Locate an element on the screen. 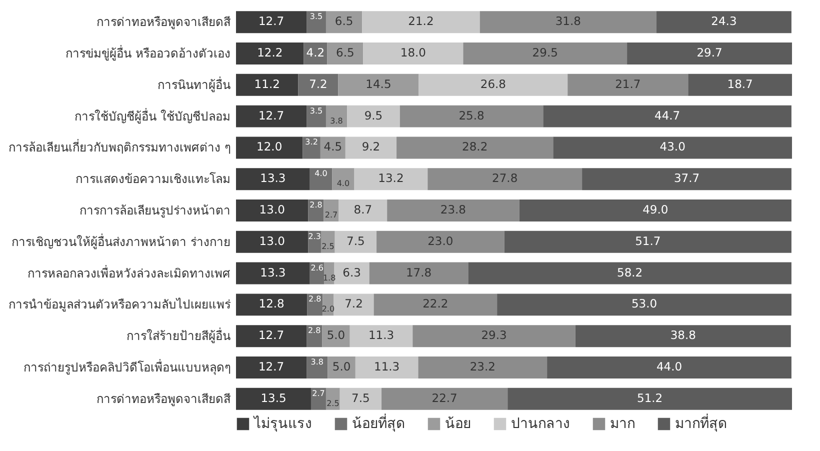  data-label: 7.5 is located at coordinates (355, 241).